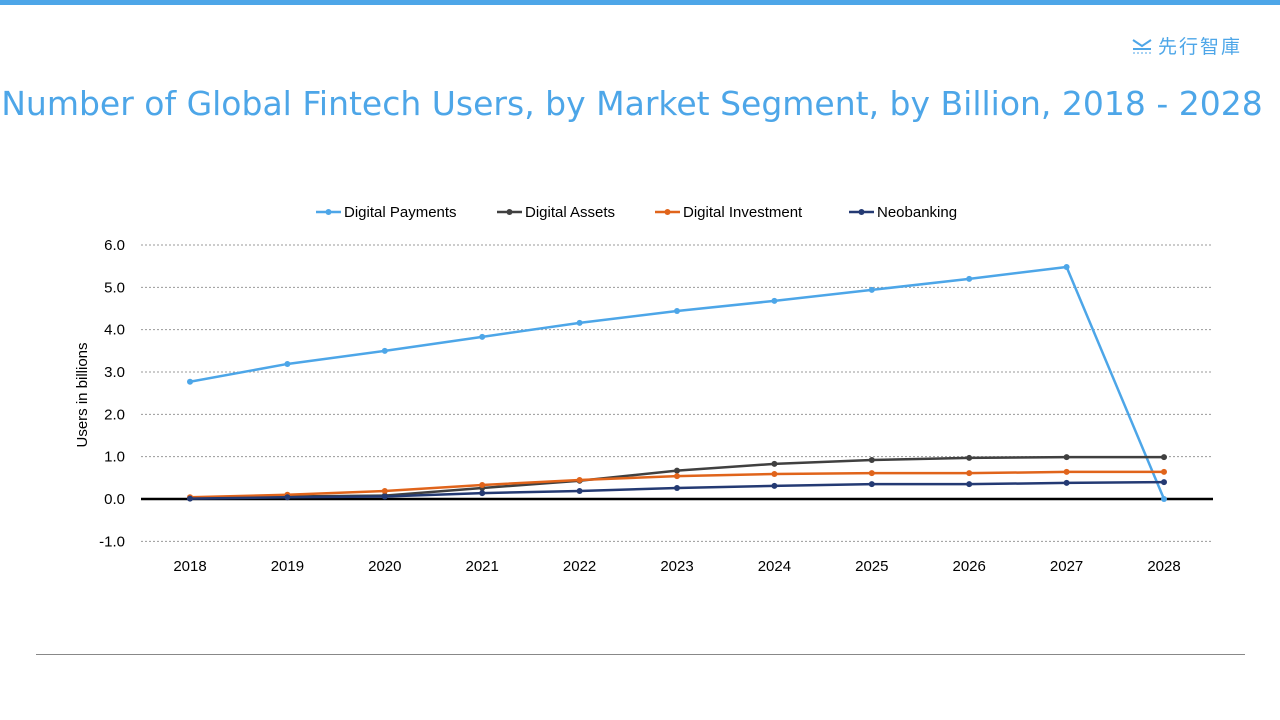 The height and width of the screenshot is (720, 1280). I want to click on x-tick-label: 2024, so click(774, 566).